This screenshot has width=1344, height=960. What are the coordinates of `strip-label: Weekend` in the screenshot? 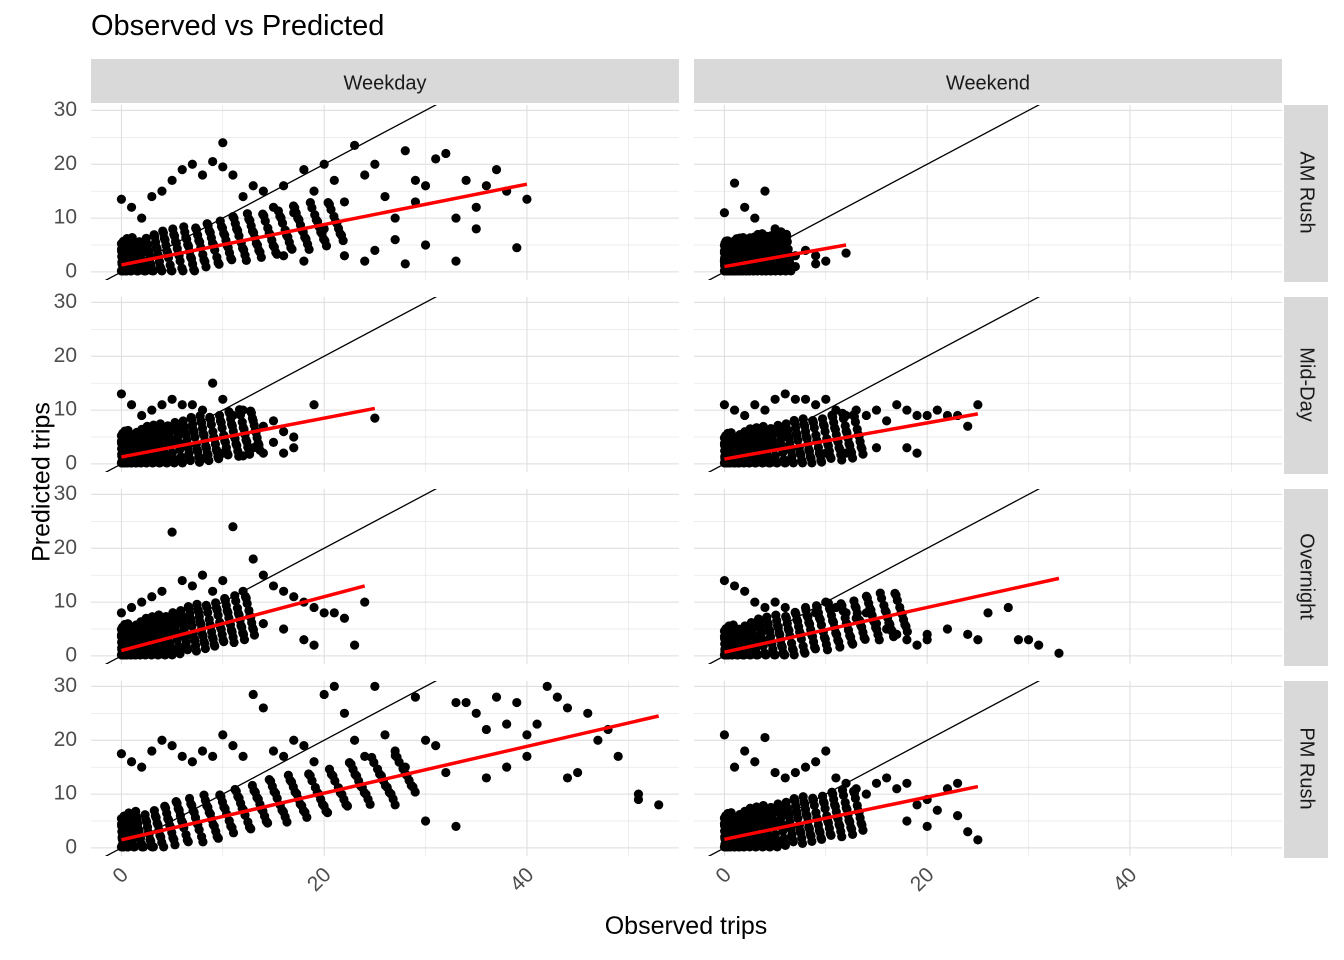 It's located at (988, 83).